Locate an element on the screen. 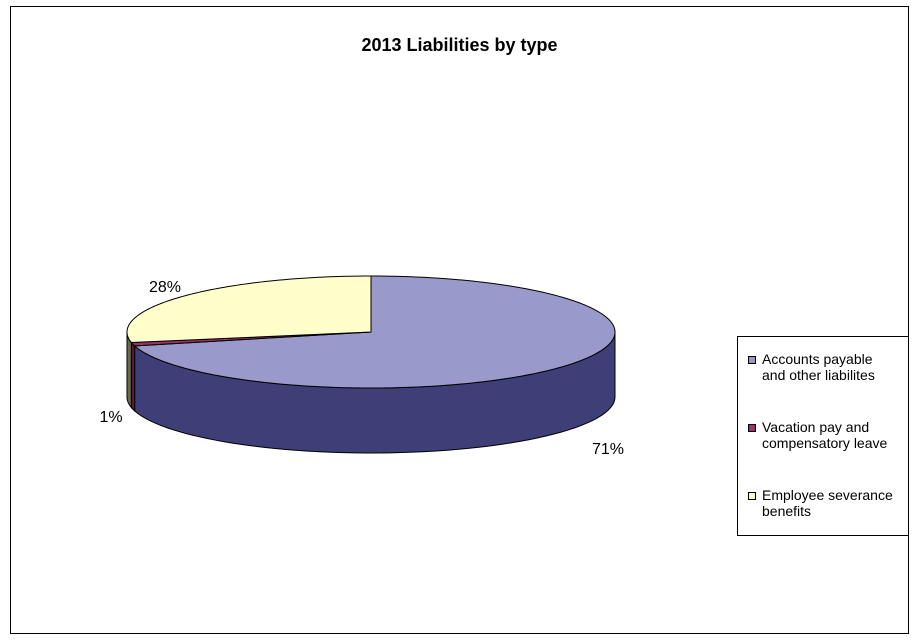 The height and width of the screenshot is (641, 919). legend-label-accounts-payable-2: and other liabilites is located at coordinates (818, 375).